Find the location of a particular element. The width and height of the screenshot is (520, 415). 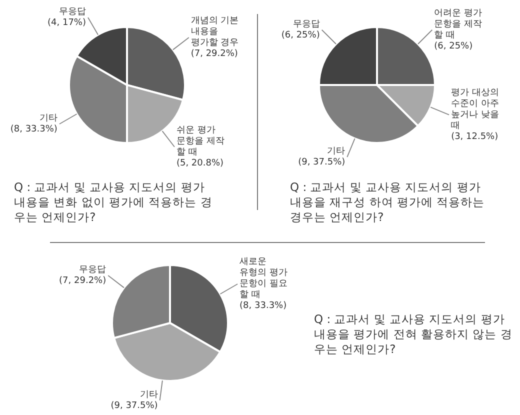

slice-label: 새로운 유형의 평가 문항이 필요 할 때 is located at coordinates (264, 278).